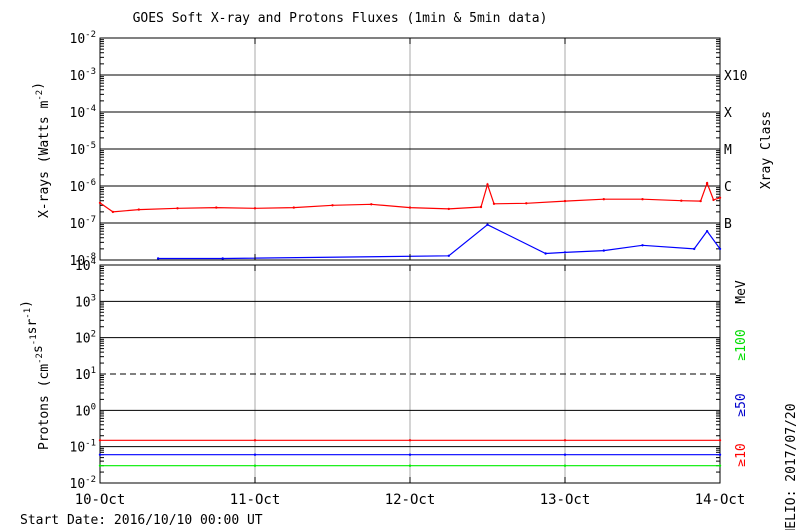 This screenshot has width=800, height=530. Describe the element at coordinates (83, 186) in the screenshot. I see `xray-ytick-label: 10⁻⁶` at that location.